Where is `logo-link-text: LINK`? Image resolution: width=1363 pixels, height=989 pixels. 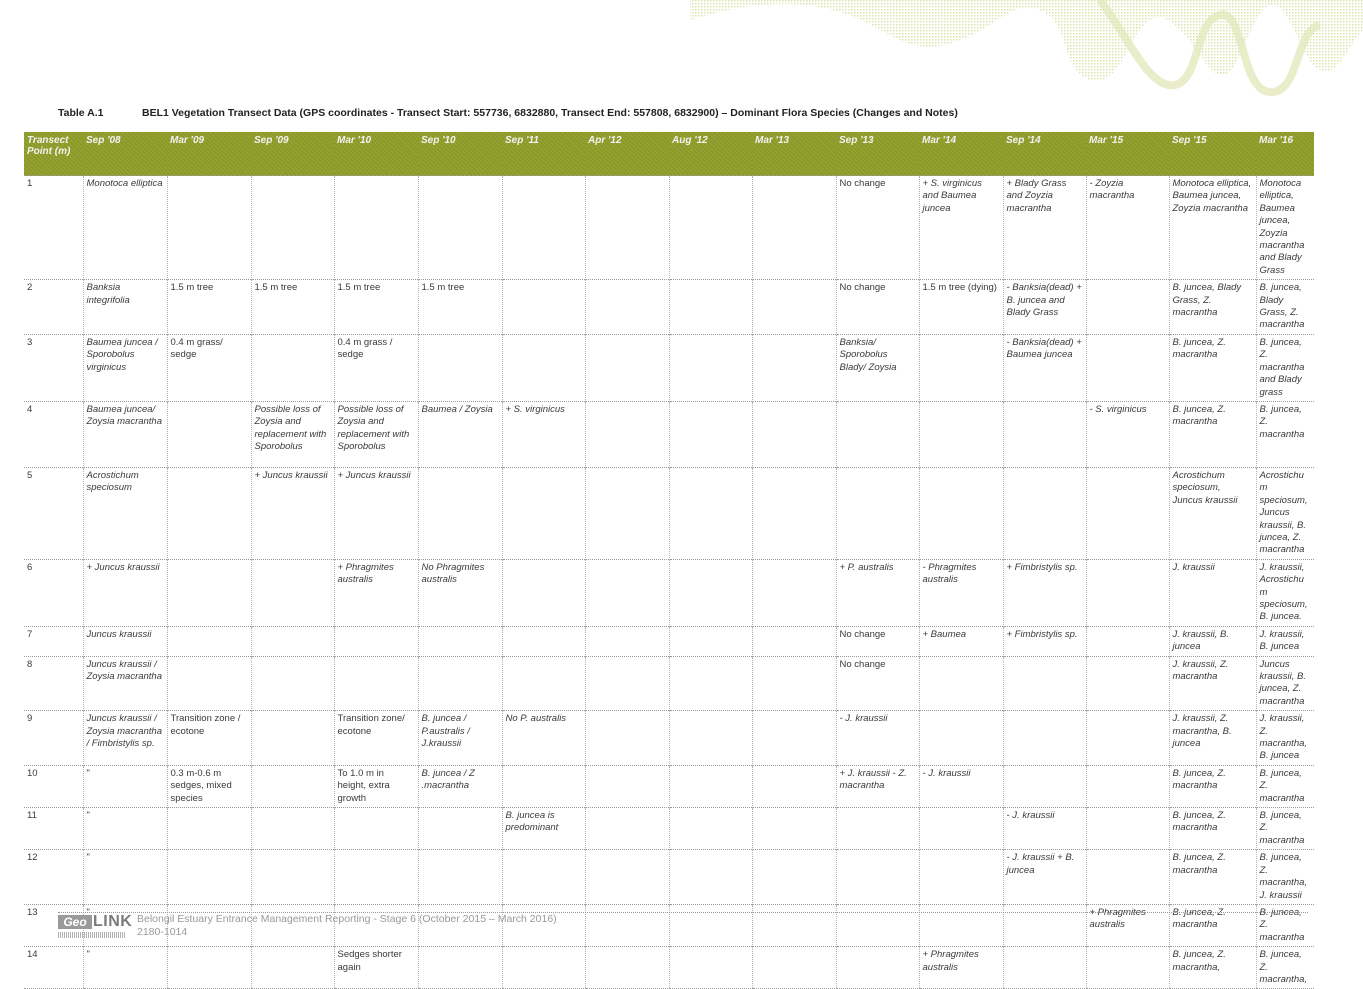 logo-link-text: LINK is located at coordinates (113, 921).